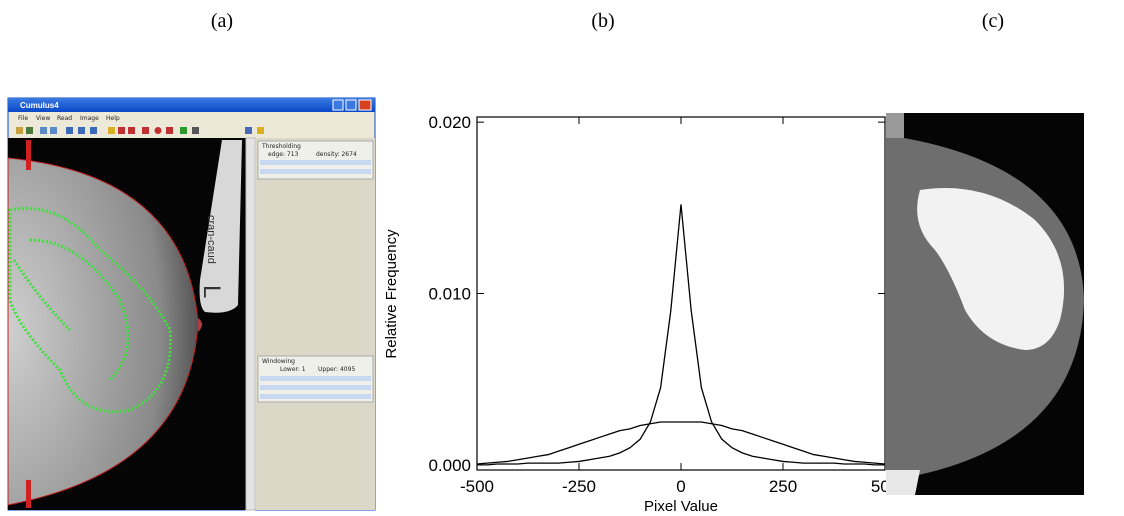 Image resolution: width=1124 pixels, height=516 pixels. I want to click on x-tick-label: -250, so click(579, 486).